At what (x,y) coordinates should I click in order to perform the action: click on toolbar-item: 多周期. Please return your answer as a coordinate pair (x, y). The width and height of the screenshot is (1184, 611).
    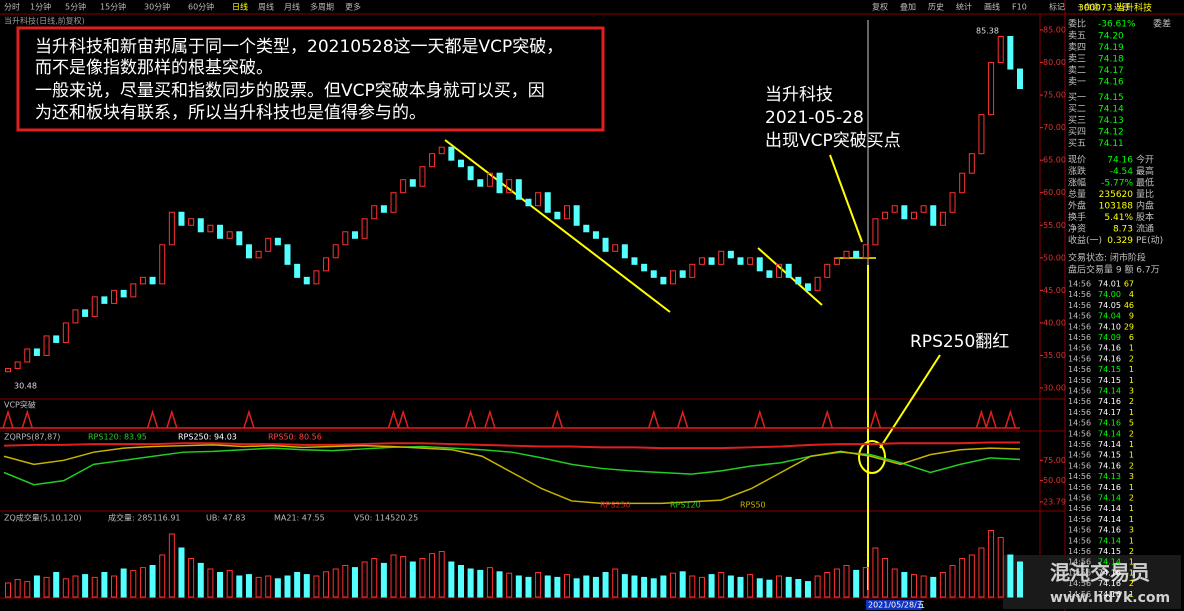
    Looking at the image, I should click on (322, 7).